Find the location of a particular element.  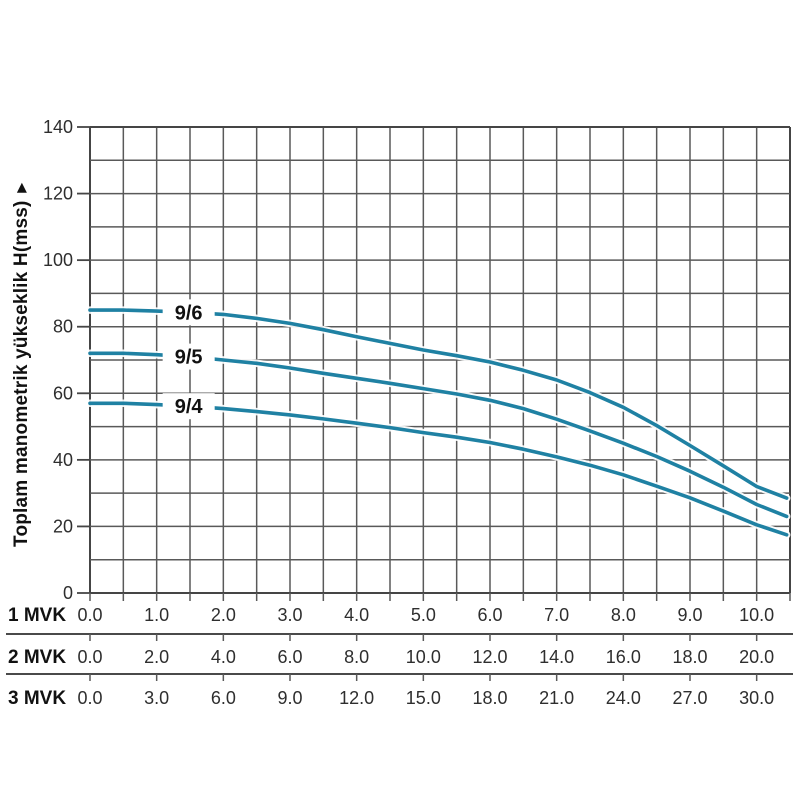

tick-label: 40 is located at coordinates (63, 460).